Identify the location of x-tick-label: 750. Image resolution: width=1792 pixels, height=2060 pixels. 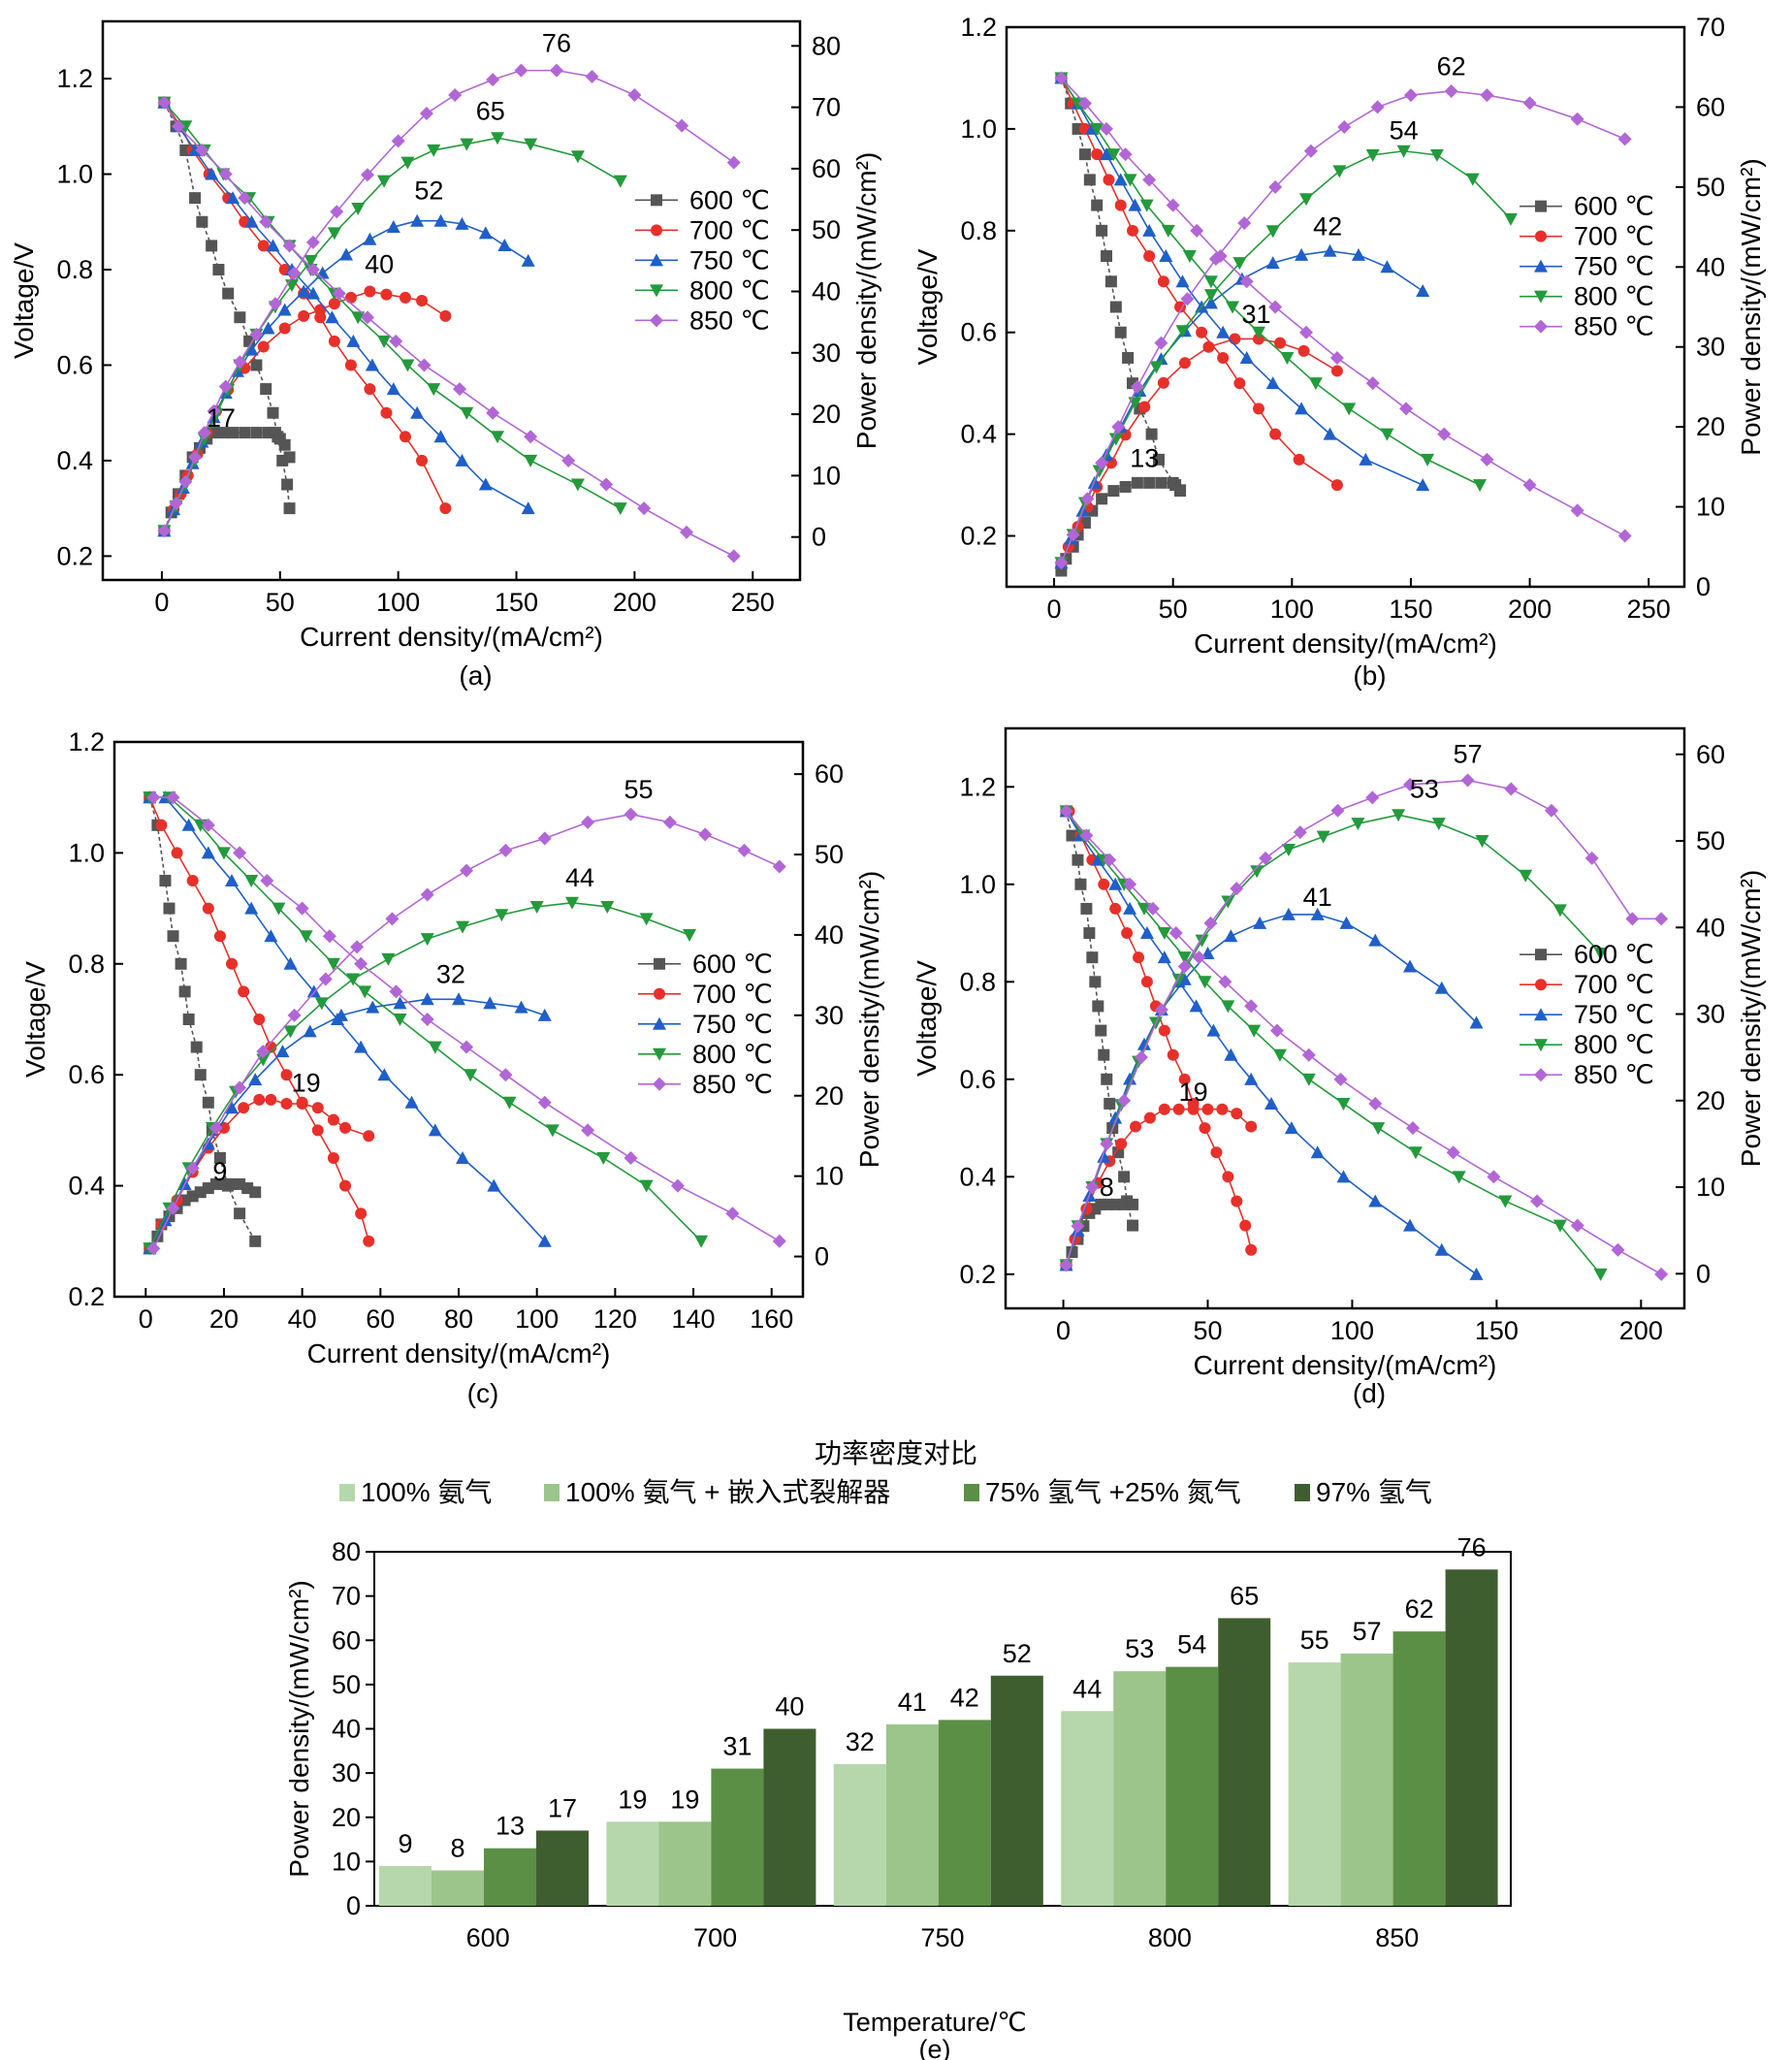
(942, 1938).